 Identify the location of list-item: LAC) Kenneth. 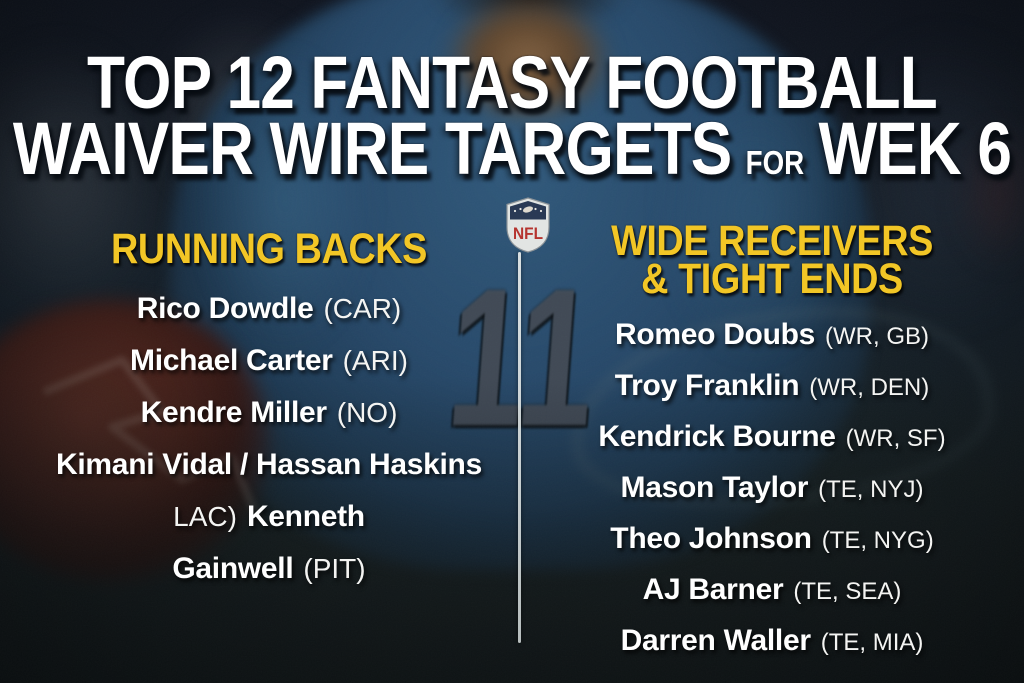
(269, 526).